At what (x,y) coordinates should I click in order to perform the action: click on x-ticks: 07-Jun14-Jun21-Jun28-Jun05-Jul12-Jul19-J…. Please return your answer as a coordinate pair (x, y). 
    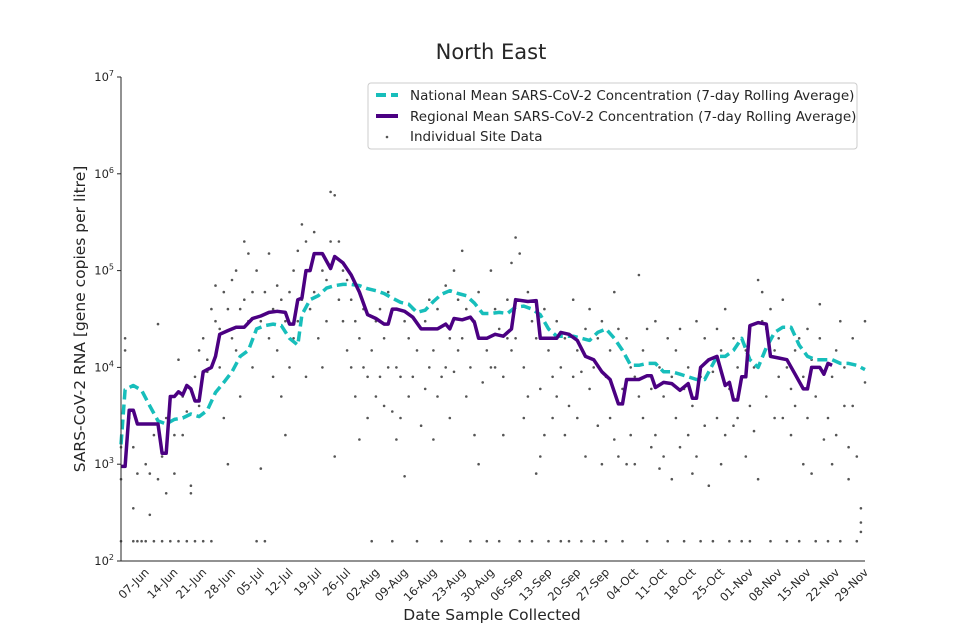
    Looking at the image, I should click on (493, 584).